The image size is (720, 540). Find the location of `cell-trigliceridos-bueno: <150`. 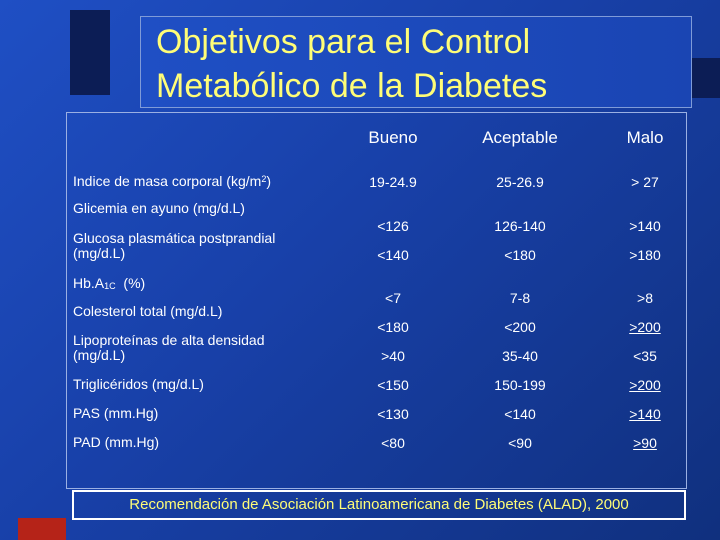

cell-trigliceridos-bueno: <150 is located at coordinates (393, 385).